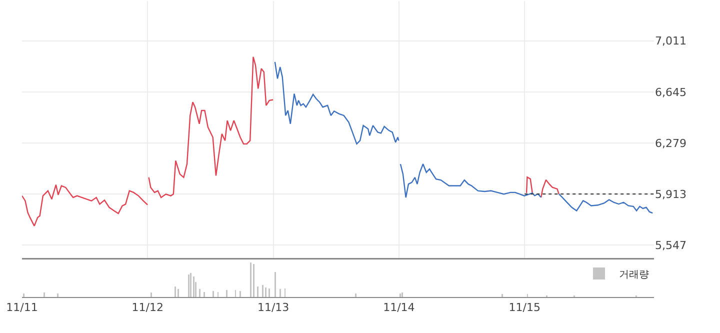 The width and height of the screenshot is (720, 333). What do you see at coordinates (670, 41) in the screenshot?
I see `y-tick-label: 7,011` at bounding box center [670, 41].